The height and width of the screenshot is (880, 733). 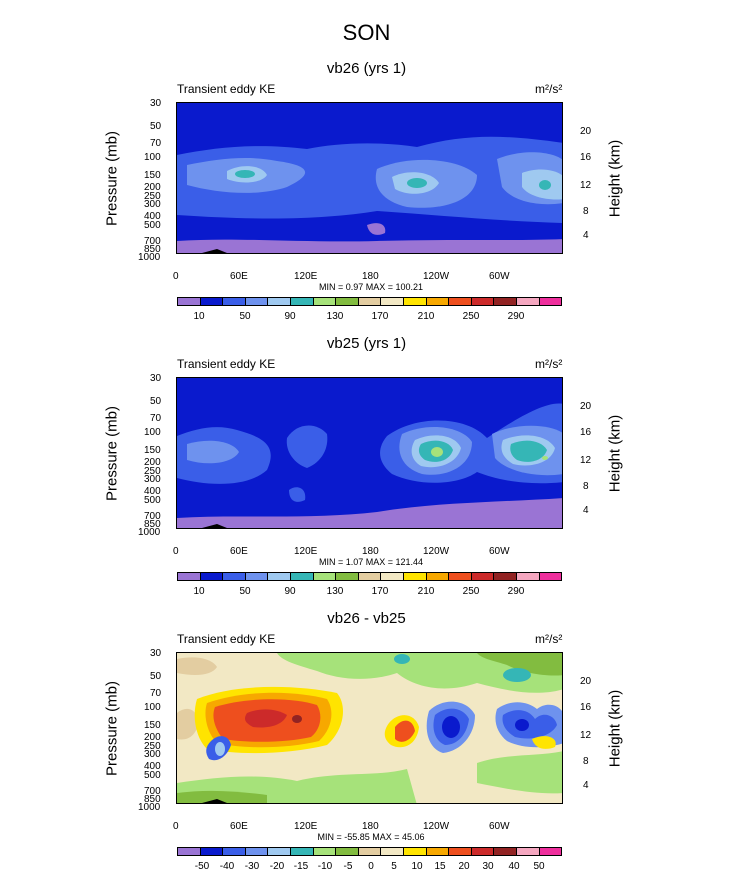 I want to click on colorbar-label: 10, so click(x=417, y=866).